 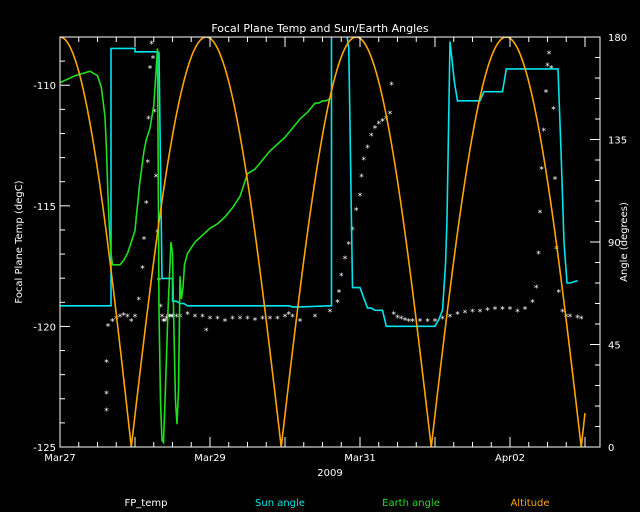 What do you see at coordinates (44, 86) in the screenshot?
I see `y-tick-label-left: -110` at bounding box center [44, 86].